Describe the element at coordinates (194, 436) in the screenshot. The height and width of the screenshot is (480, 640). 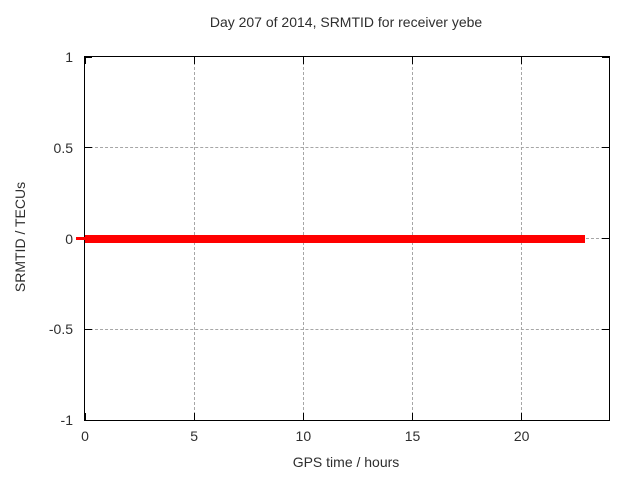
I see `x-tick-label: 5` at that location.